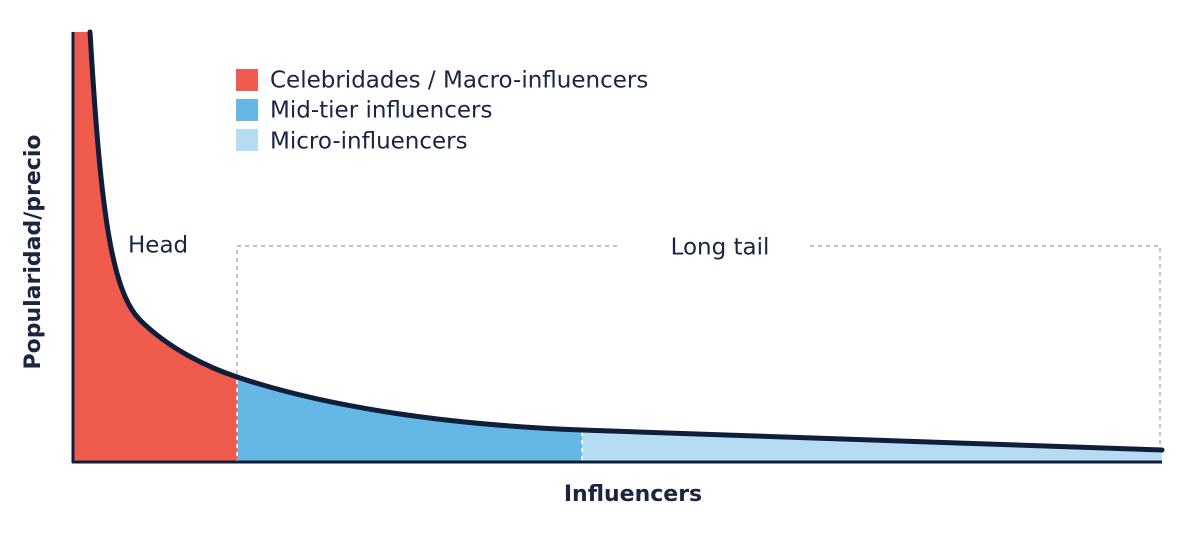 The height and width of the screenshot is (539, 1200). I want to click on legend-label: Mid-tier influencers, so click(381, 111).